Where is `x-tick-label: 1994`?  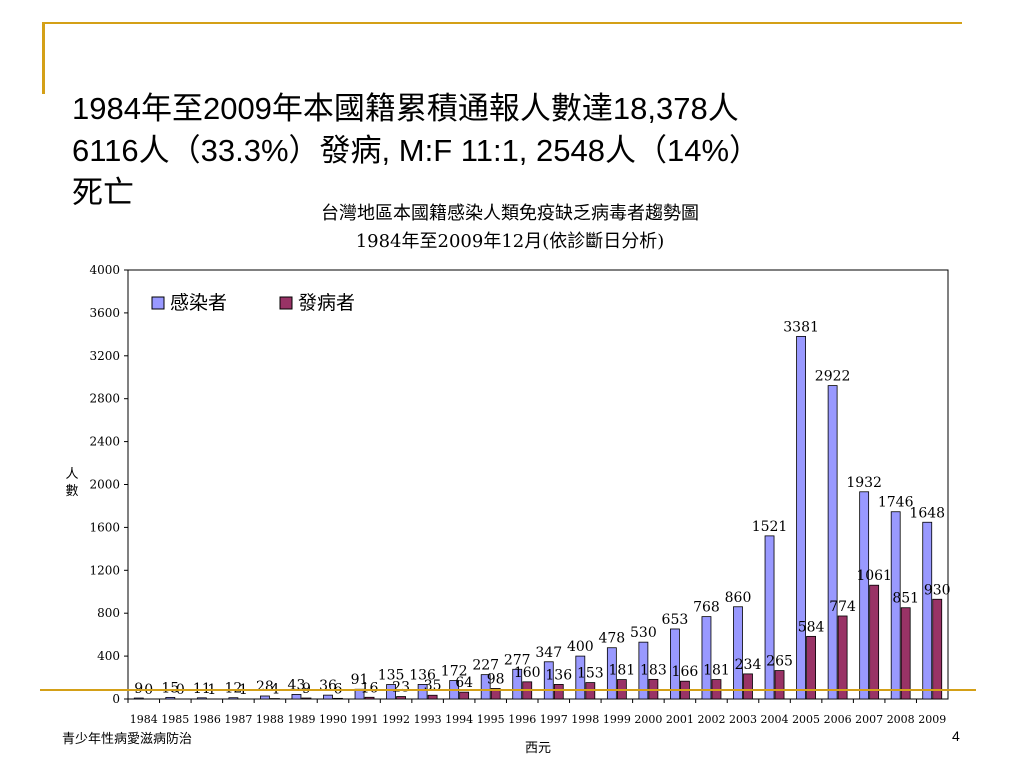 x-tick-label: 1994 is located at coordinates (459, 719).